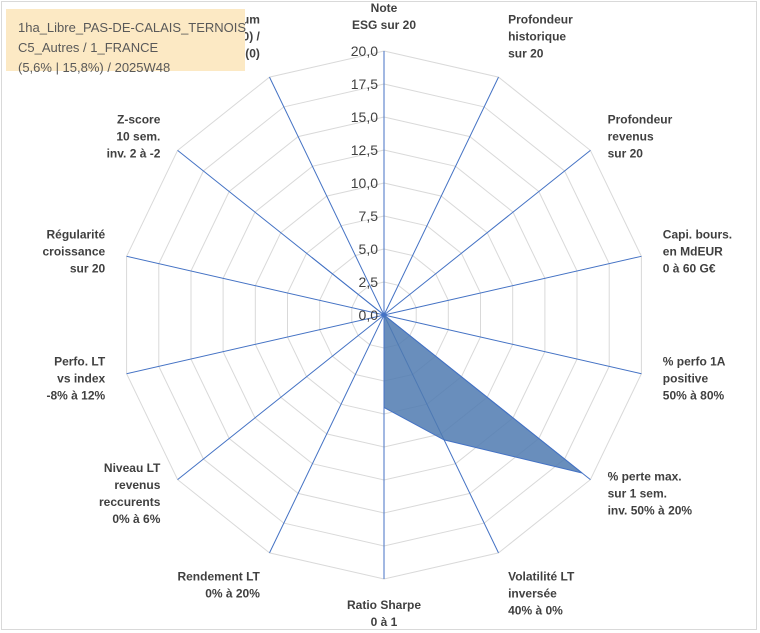 The height and width of the screenshot is (633, 760). Describe the element at coordinates (384, 25) in the screenshot. I see `axis-label-line: ESG sur 20` at that location.